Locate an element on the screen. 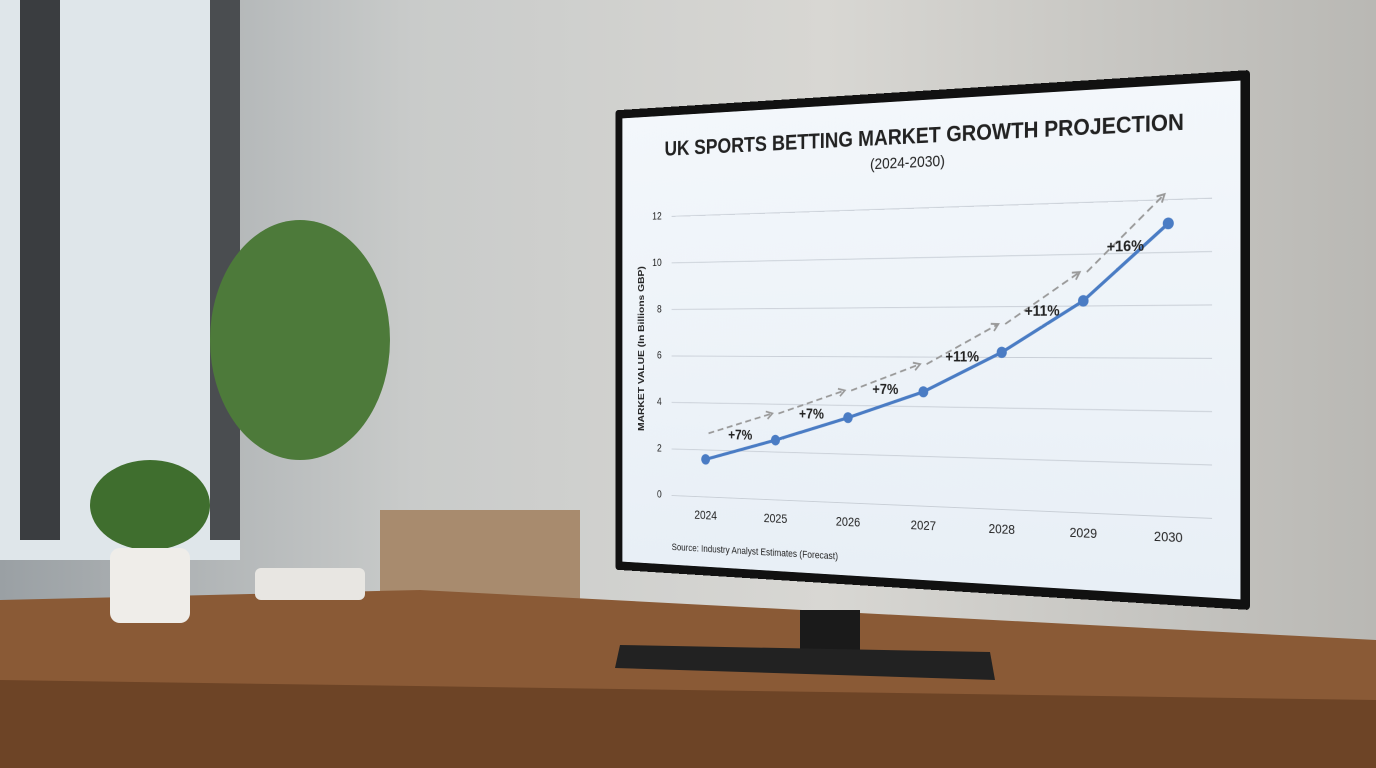 The height and width of the screenshot is (768, 1376). x-tick-label: 2025 is located at coordinates (775, 518).